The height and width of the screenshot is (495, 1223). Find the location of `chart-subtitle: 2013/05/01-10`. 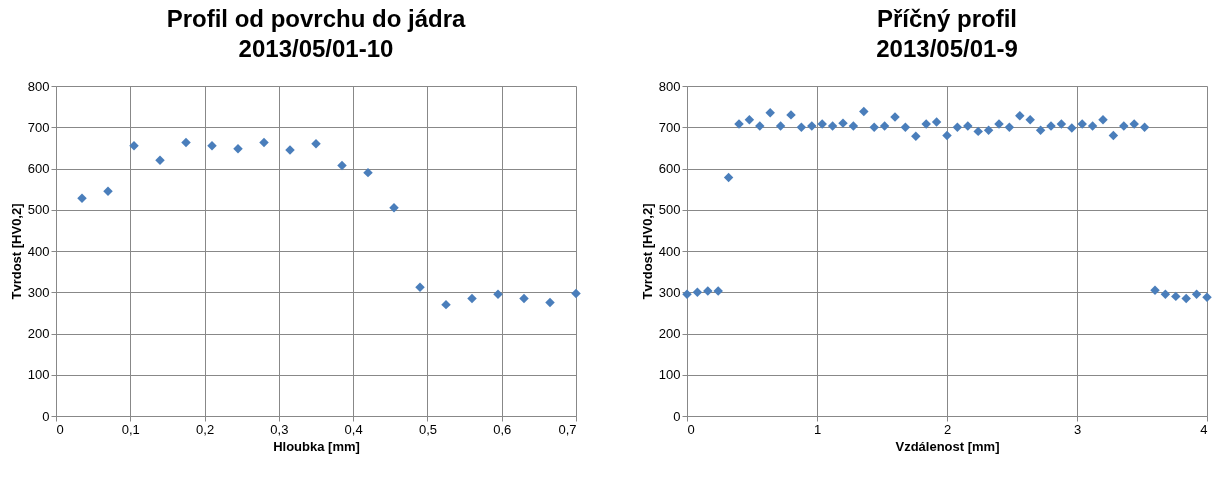

chart-subtitle: 2013/05/01-10 is located at coordinates (316, 48).